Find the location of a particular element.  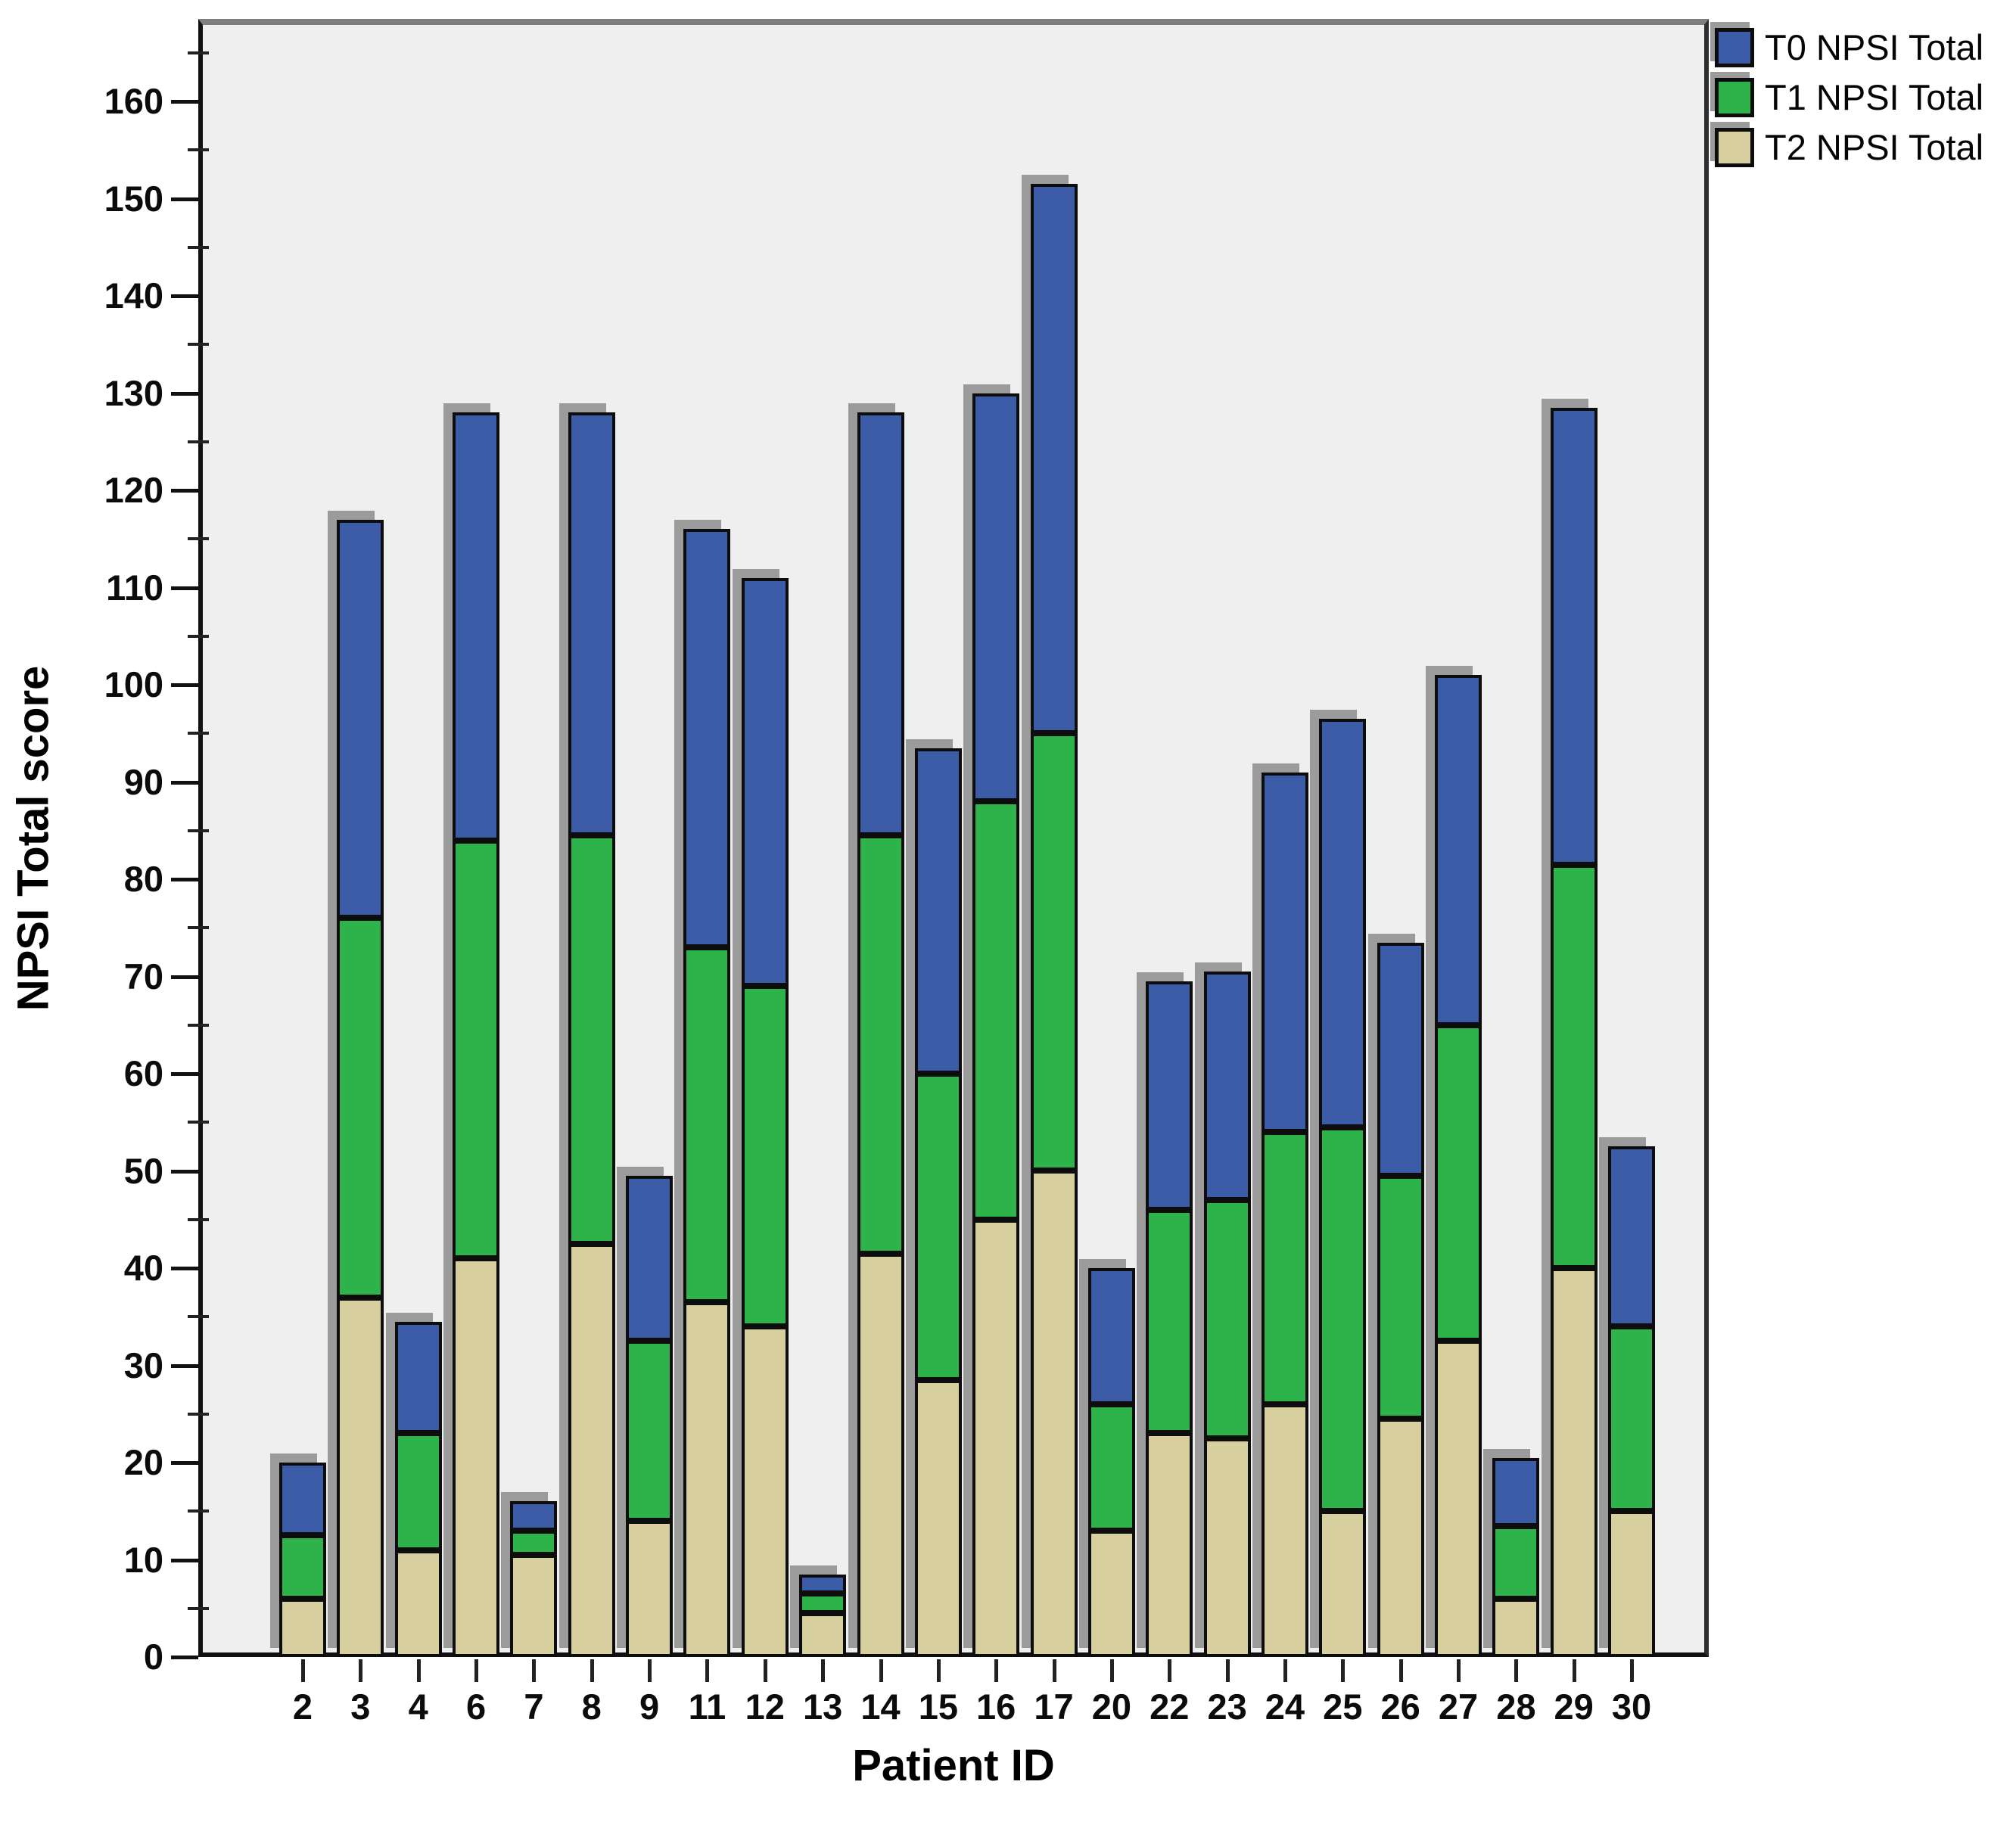

y-axis-tick-label: 40 is located at coordinates (143, 1268).